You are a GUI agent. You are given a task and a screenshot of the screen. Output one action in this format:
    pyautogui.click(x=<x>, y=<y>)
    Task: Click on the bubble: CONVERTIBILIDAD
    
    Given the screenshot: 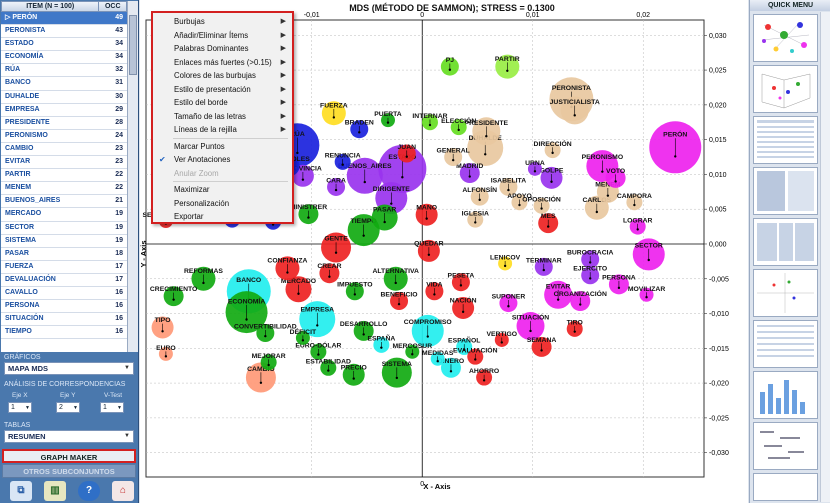 What is the action you would take?
    pyautogui.click(x=265, y=333)
    